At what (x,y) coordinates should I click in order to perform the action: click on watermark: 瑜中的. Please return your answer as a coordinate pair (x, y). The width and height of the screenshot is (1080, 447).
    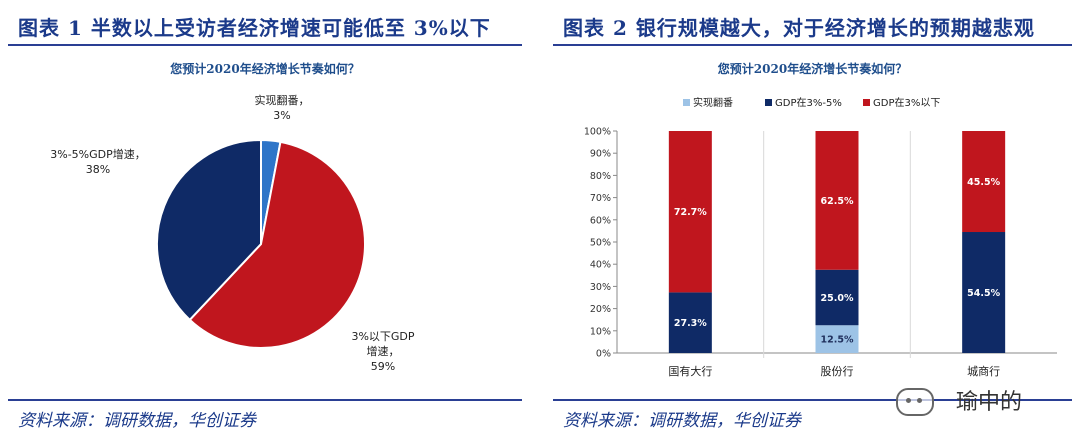
    Looking at the image, I should click on (980, 401).